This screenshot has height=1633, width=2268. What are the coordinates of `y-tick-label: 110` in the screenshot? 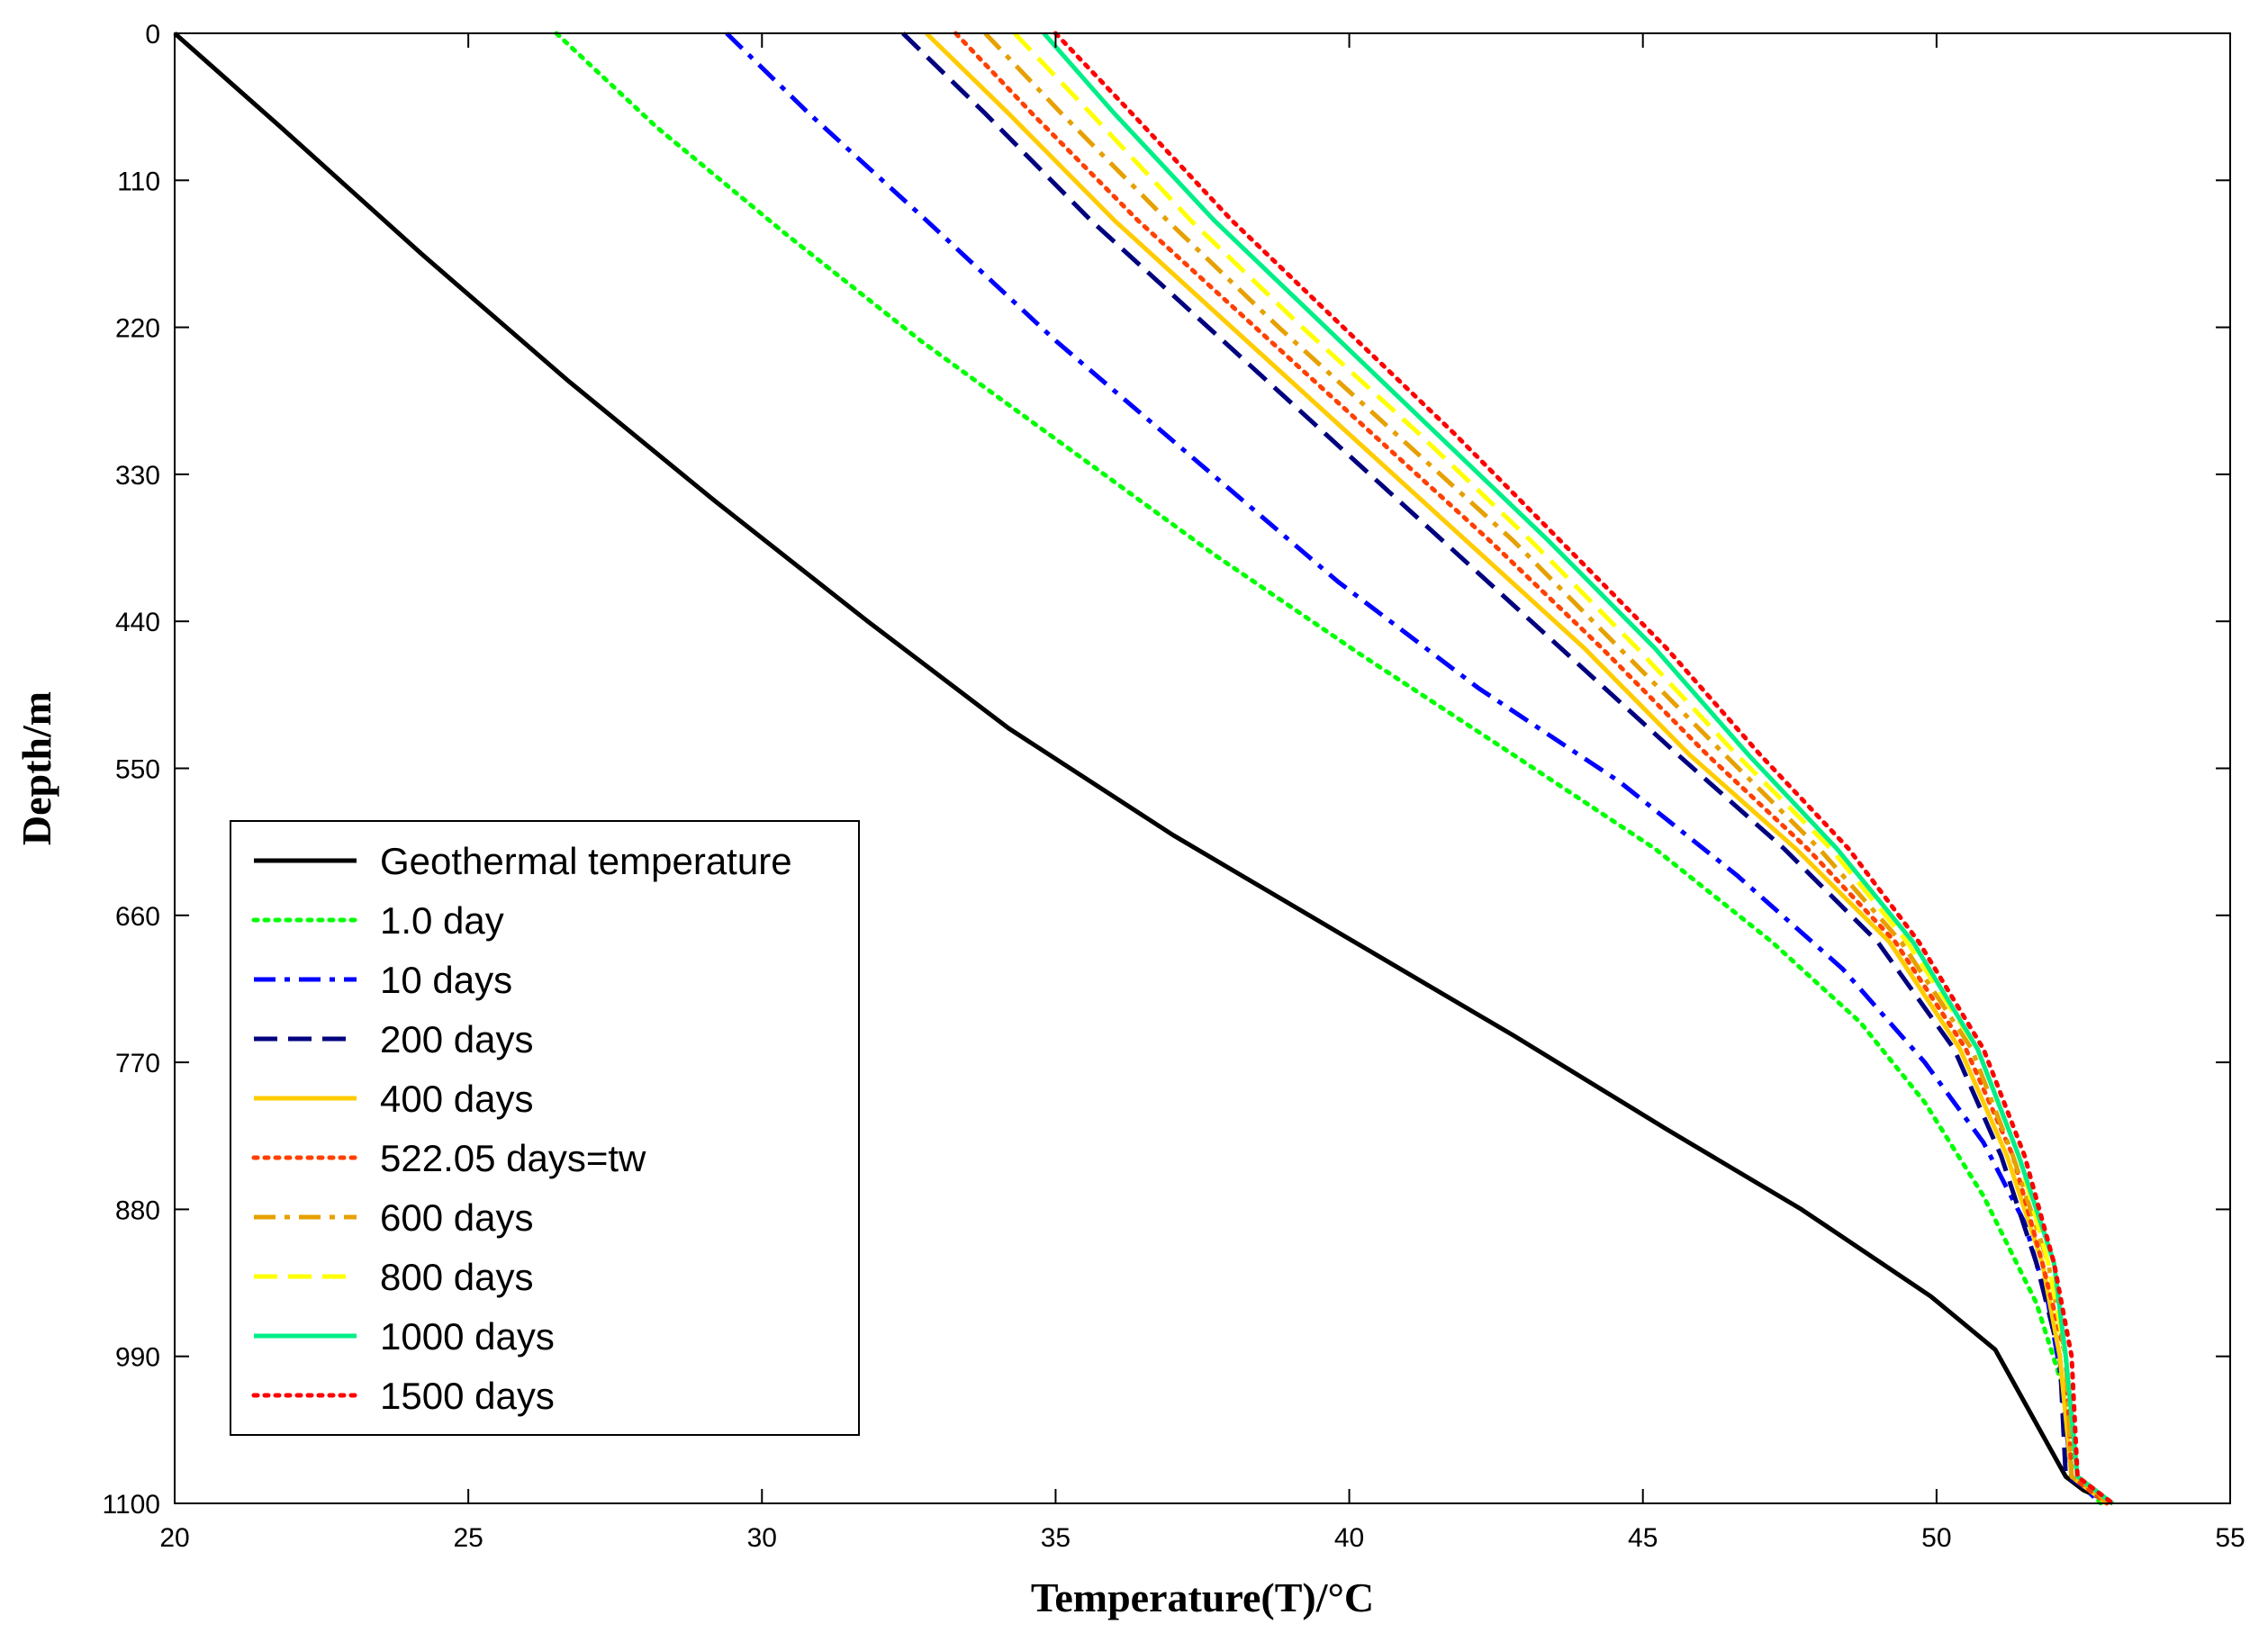 It's located at (138, 181).